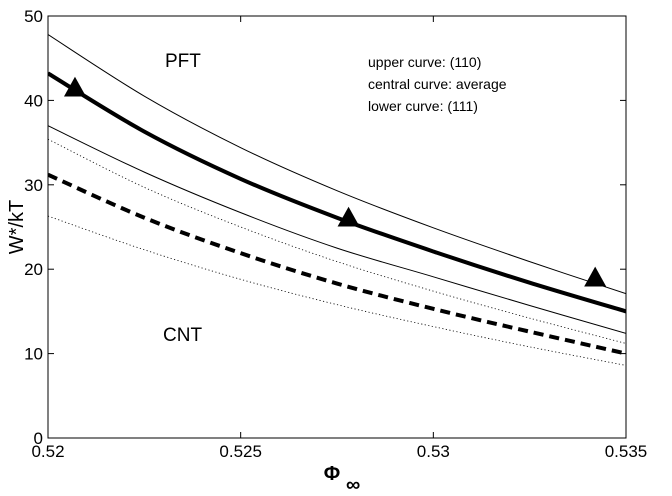 The image size is (672, 496). I want to click on y-tick-label: 10, so click(33, 354).